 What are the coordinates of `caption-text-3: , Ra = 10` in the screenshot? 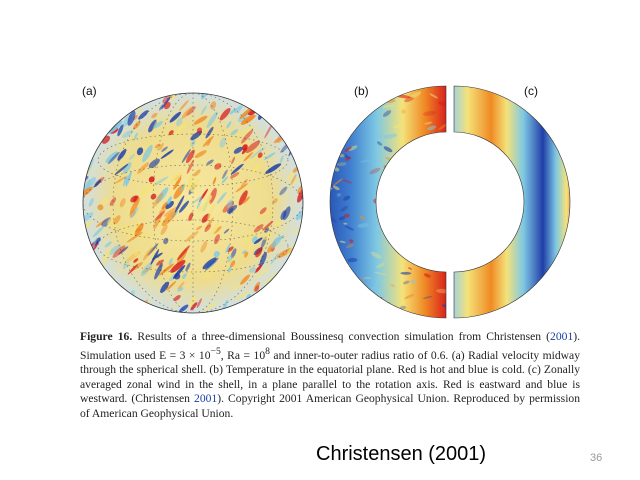 It's located at (243, 355).